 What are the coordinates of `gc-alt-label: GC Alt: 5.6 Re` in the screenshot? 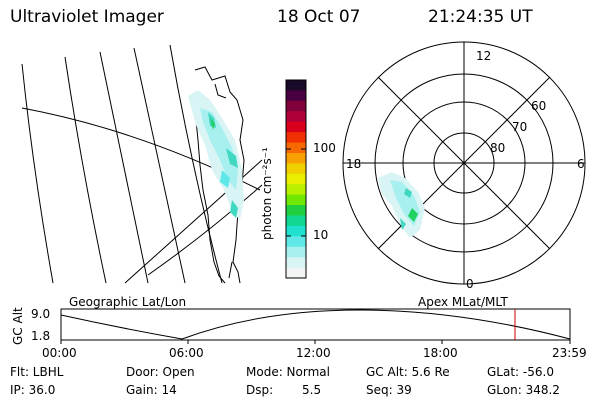 It's located at (408, 372).